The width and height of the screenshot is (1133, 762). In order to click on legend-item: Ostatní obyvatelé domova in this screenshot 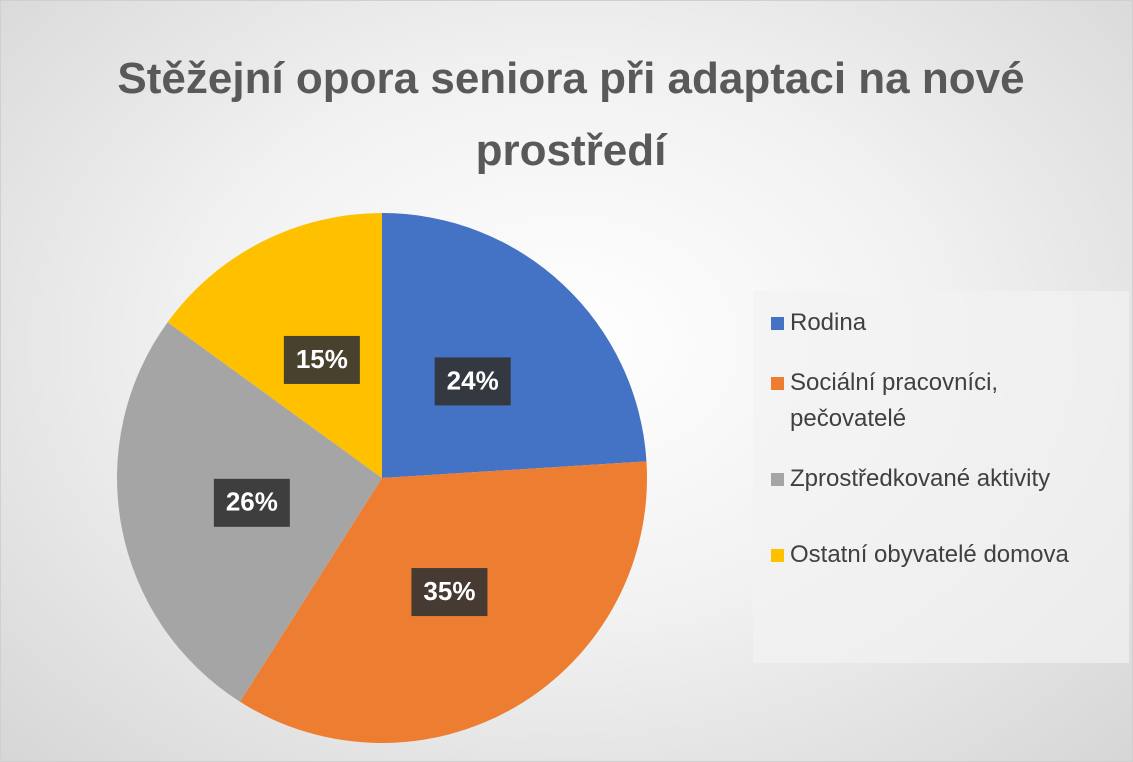, I will do `click(950, 555)`.